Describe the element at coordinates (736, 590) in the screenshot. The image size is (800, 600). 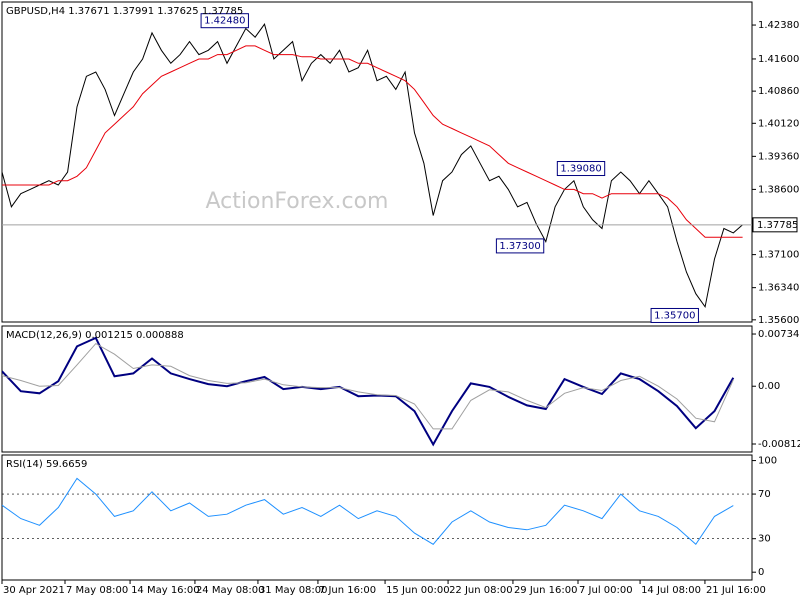
I see `x-tick-label: 21 Jul 16:00` at that location.